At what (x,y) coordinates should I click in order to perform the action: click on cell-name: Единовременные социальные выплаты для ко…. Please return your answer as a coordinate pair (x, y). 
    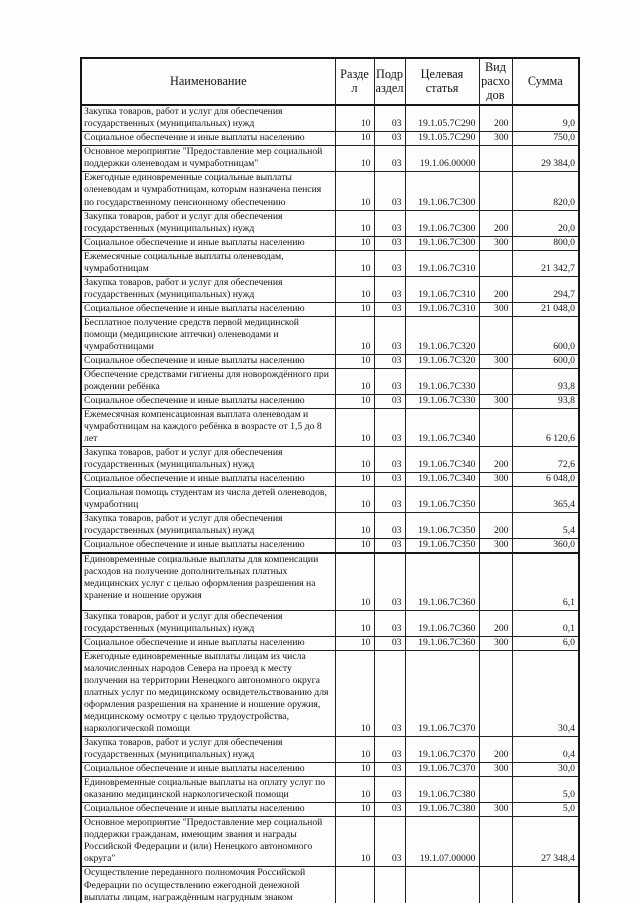
    Looking at the image, I should click on (208, 581).